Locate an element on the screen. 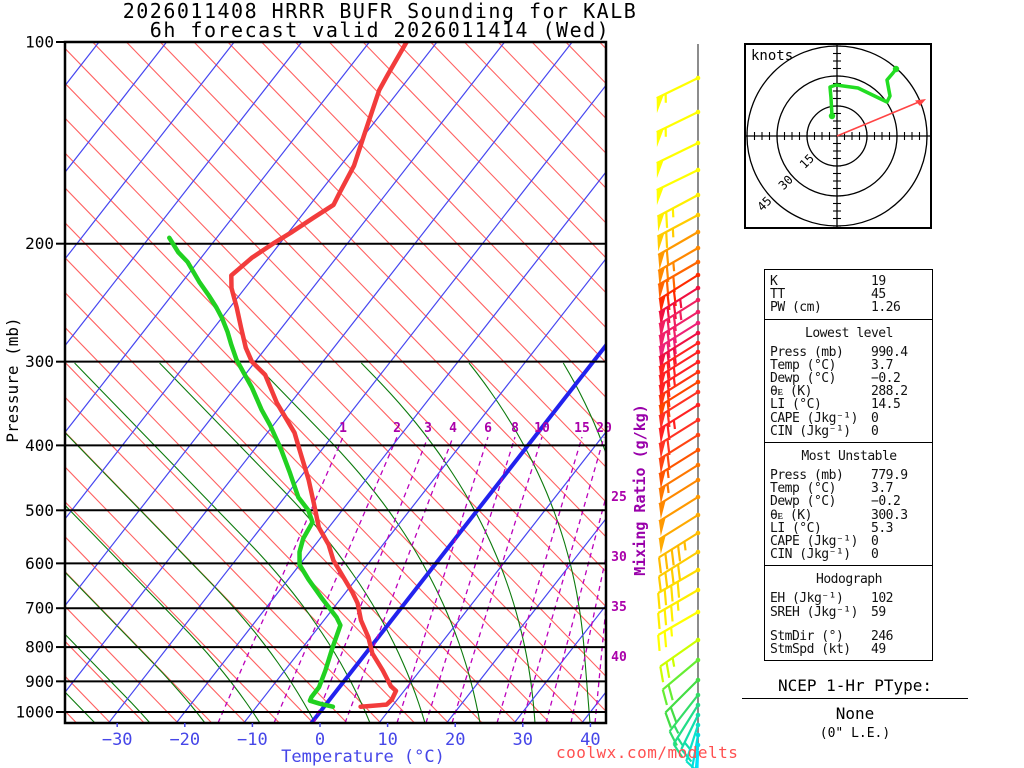 Image resolution: width=1024 pixels, height=768 pixels. stats-row: Press (mb) 779.9 is located at coordinates (849, 475).